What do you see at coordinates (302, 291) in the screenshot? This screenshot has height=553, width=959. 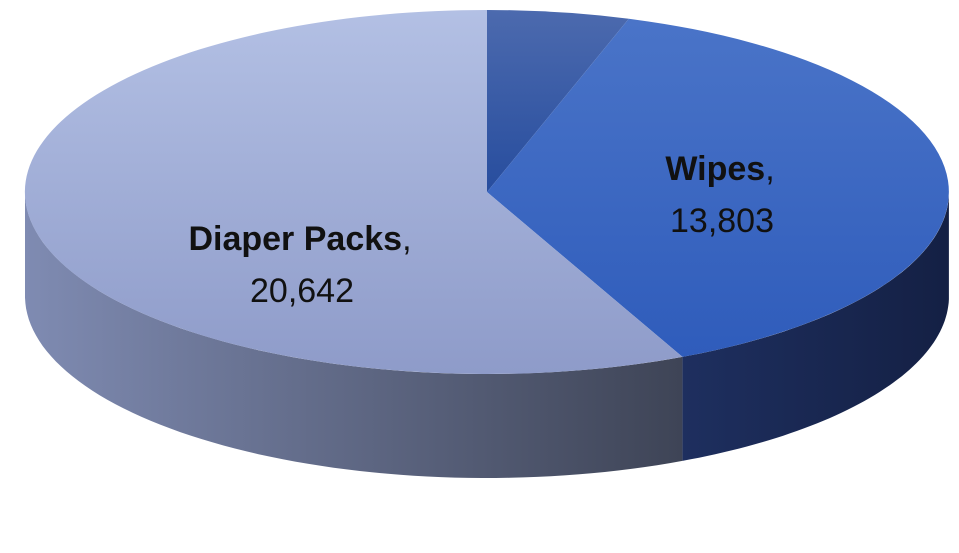 I see `slice-value-diaper-packs: 20,642` at bounding box center [302, 291].